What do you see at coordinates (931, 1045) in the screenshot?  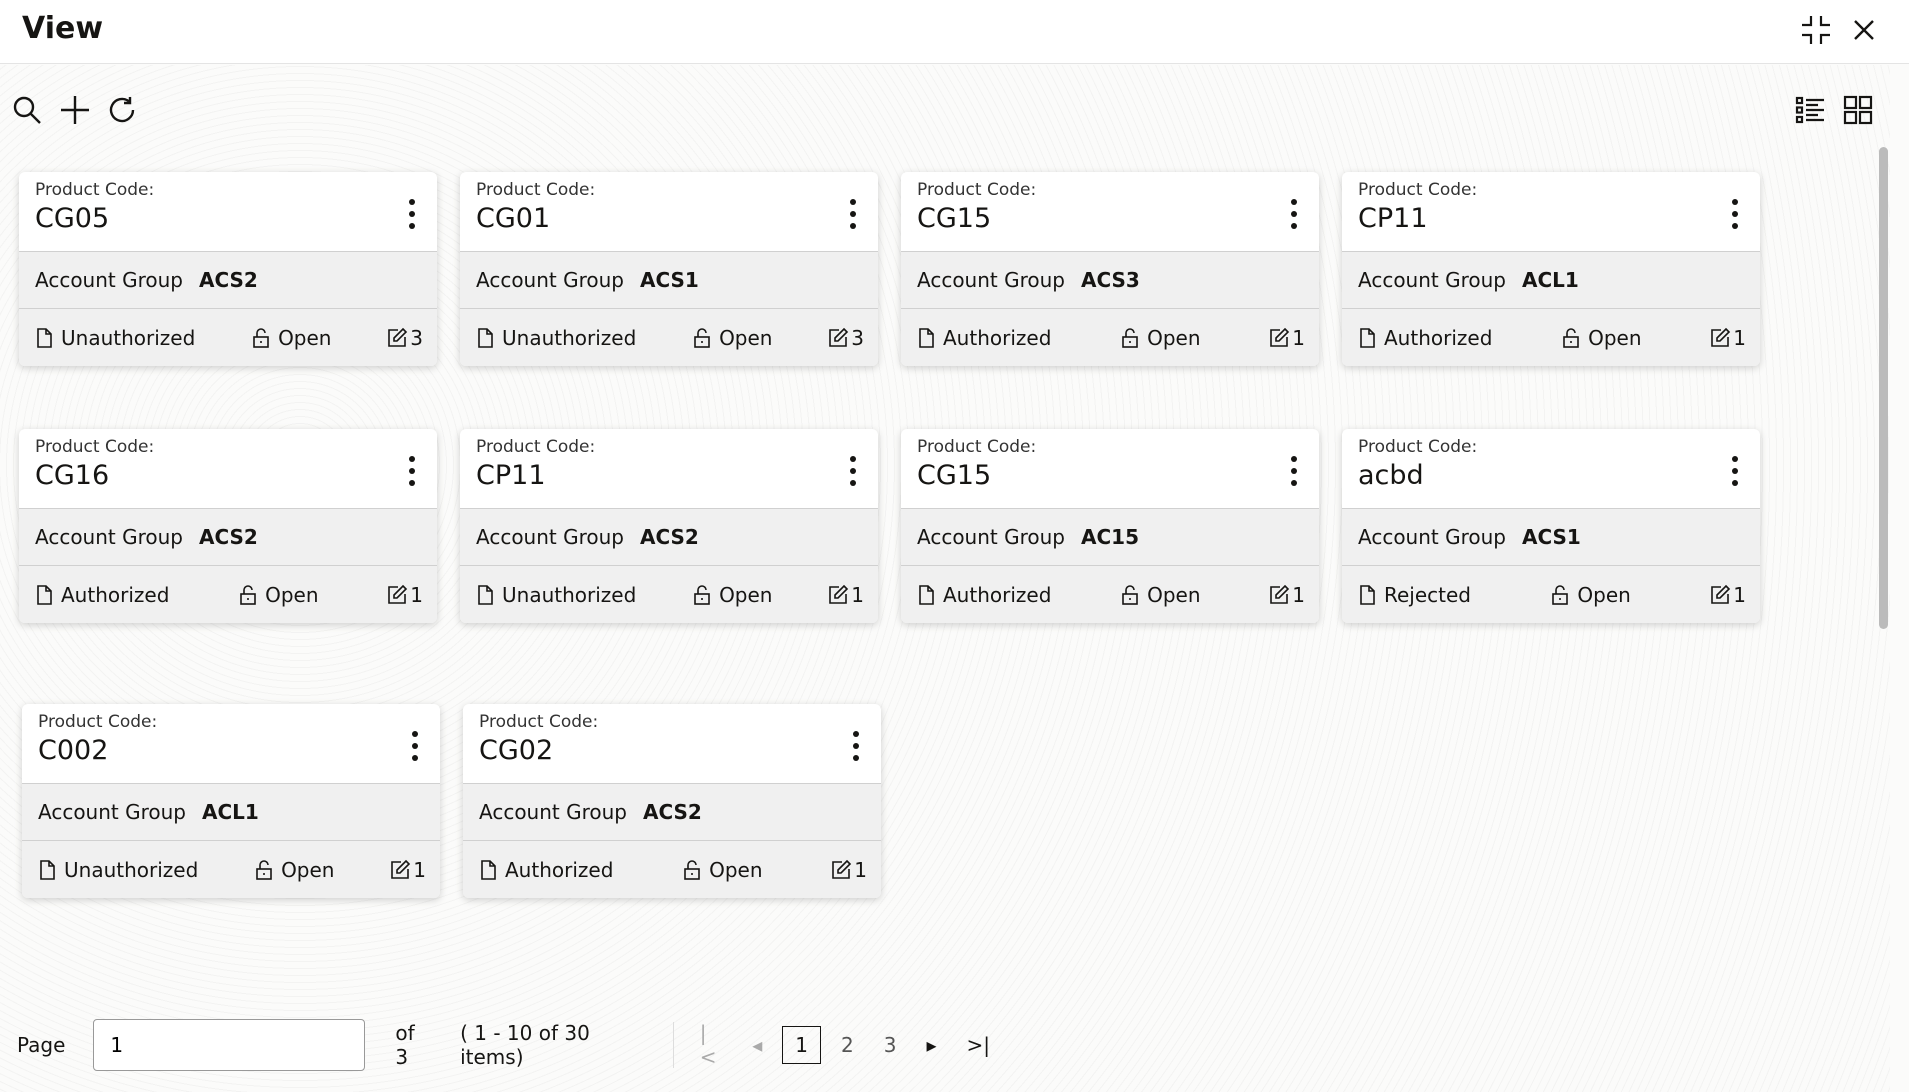 I see `next-page-icon: ▸` at bounding box center [931, 1045].